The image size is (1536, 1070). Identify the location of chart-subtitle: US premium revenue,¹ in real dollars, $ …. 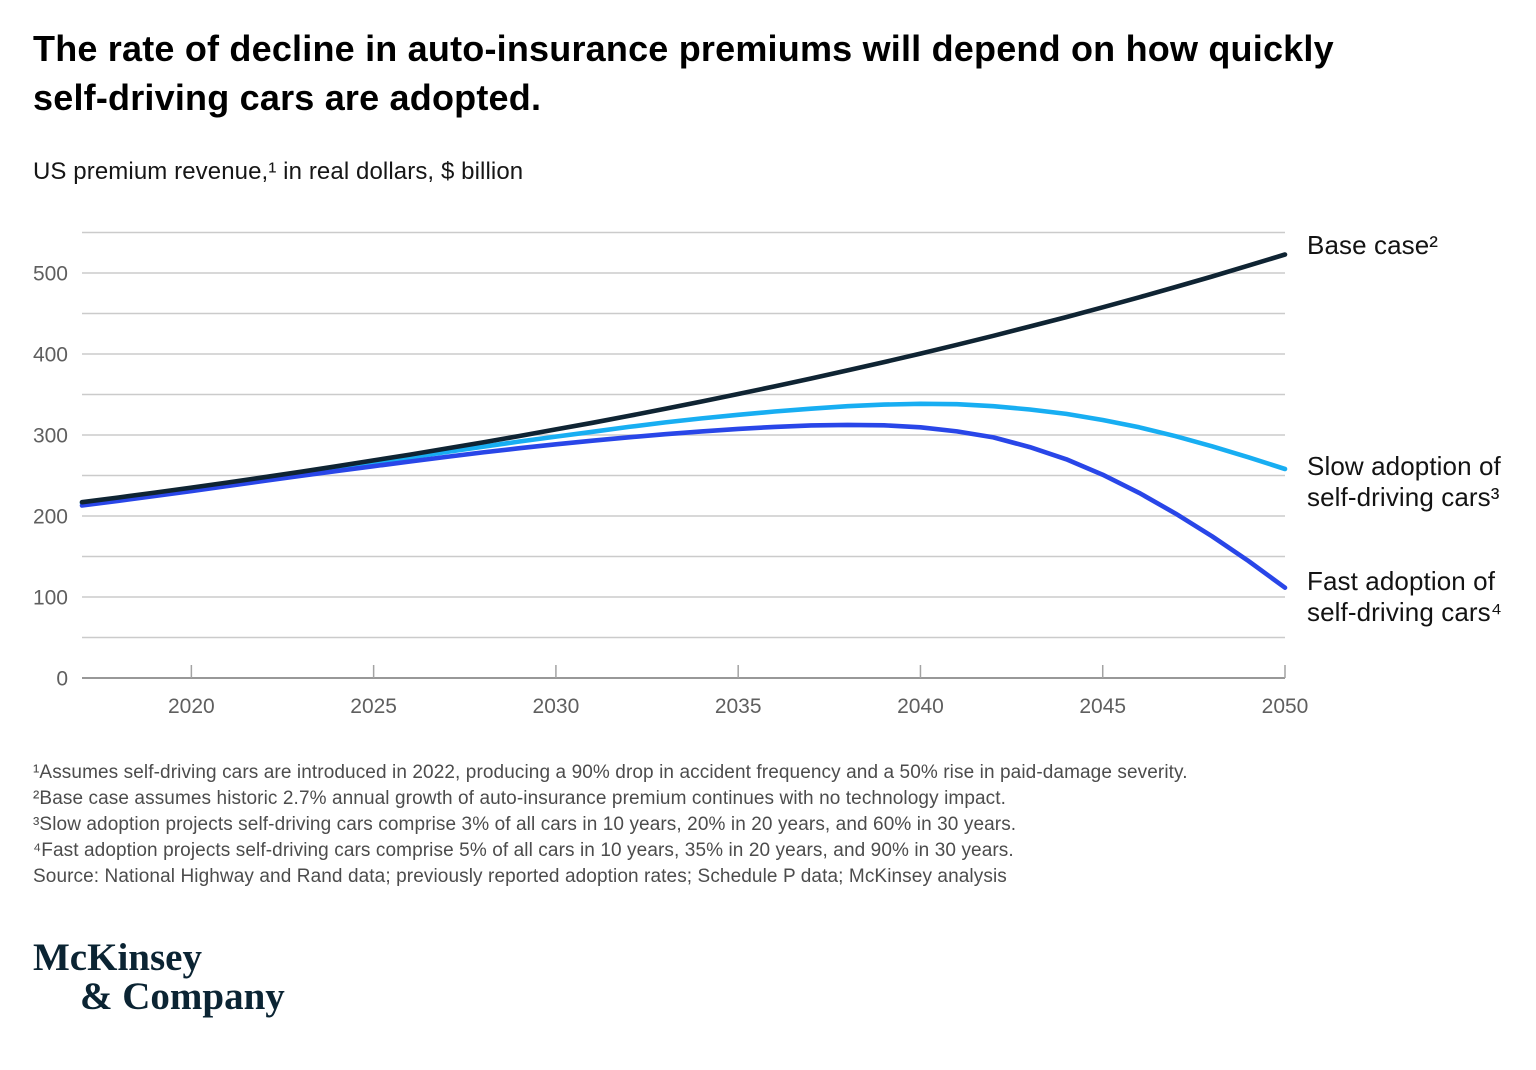
(278, 171).